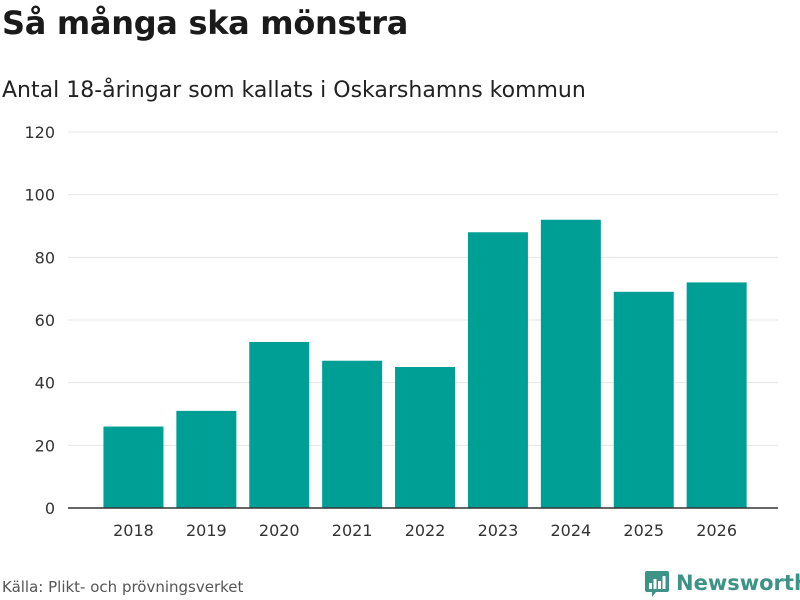 The width and height of the screenshot is (800, 600). What do you see at coordinates (352, 434) in the screenshot?
I see `bar-2021` at bounding box center [352, 434].